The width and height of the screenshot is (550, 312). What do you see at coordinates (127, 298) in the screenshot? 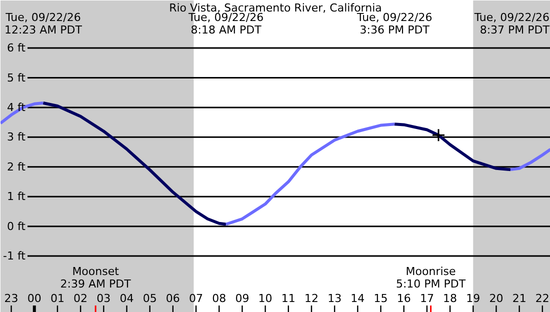
I see `x-tick-label: 04` at bounding box center [127, 298].